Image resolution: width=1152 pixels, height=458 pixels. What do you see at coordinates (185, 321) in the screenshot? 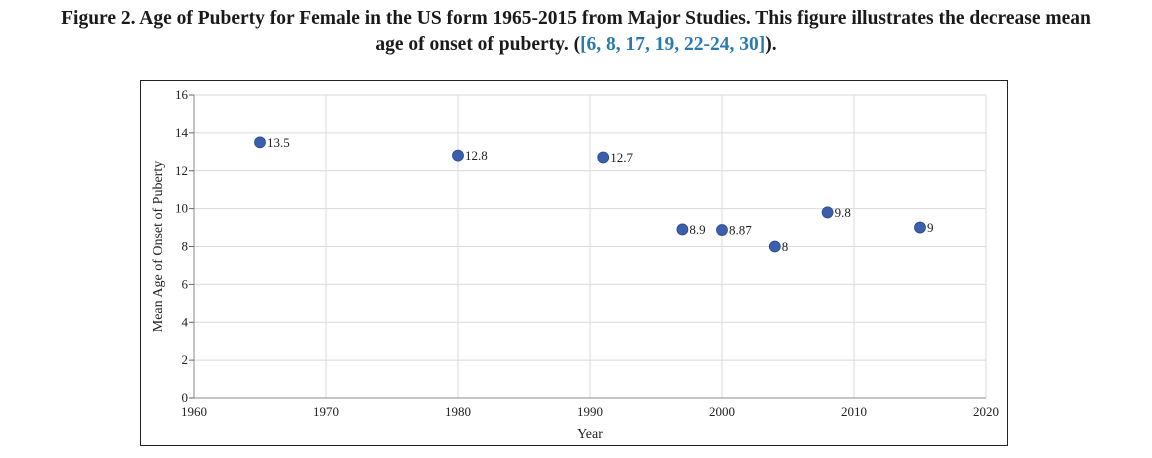
I see `y-tick-label: 4` at bounding box center [185, 321].